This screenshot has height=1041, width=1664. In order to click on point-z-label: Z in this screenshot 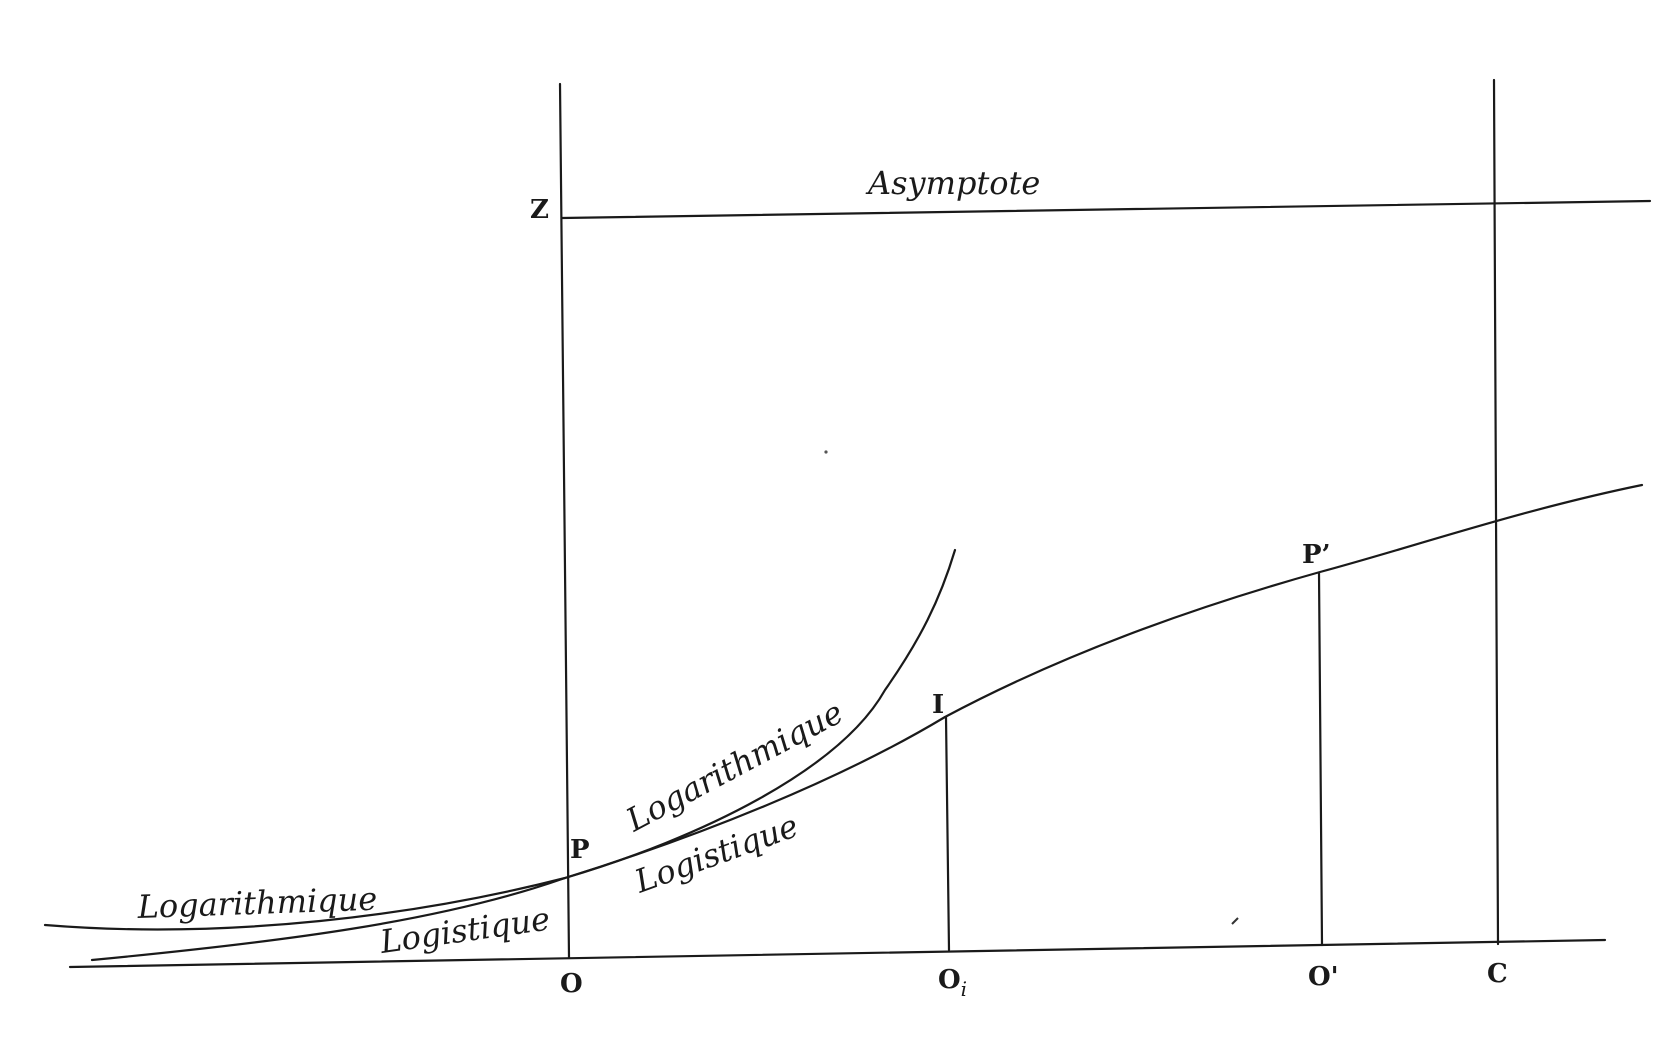, I will do `click(539, 210)`.